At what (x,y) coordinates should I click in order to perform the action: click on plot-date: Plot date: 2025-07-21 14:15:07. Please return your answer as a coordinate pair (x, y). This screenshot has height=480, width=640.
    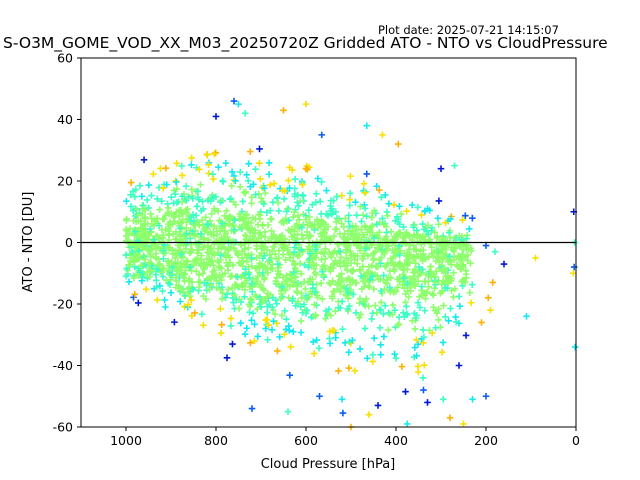
    Looking at the image, I should click on (468, 30).